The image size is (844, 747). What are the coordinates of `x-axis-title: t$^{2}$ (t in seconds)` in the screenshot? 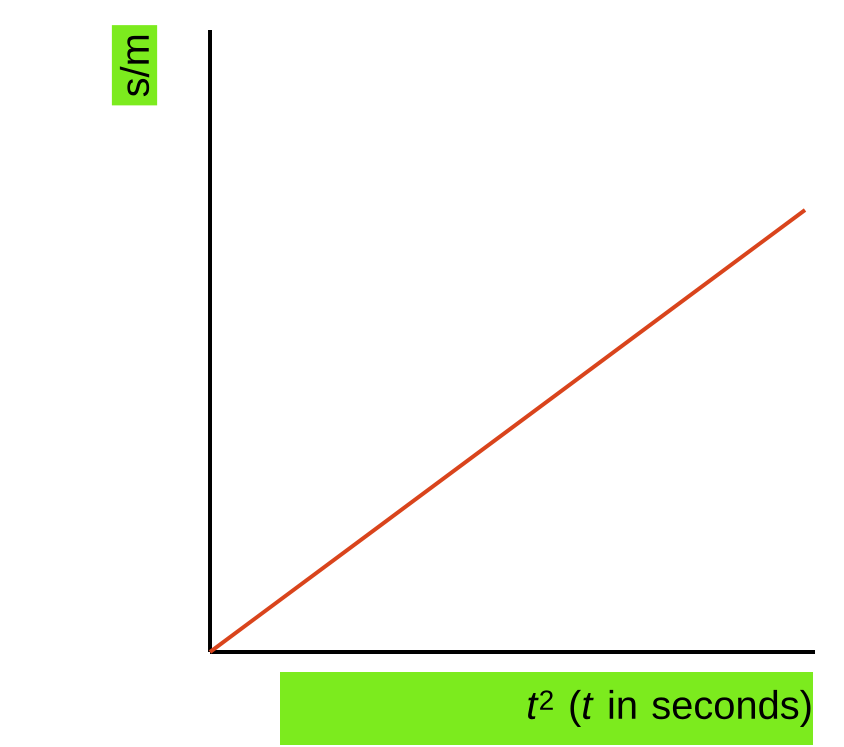 It's located at (669, 709).